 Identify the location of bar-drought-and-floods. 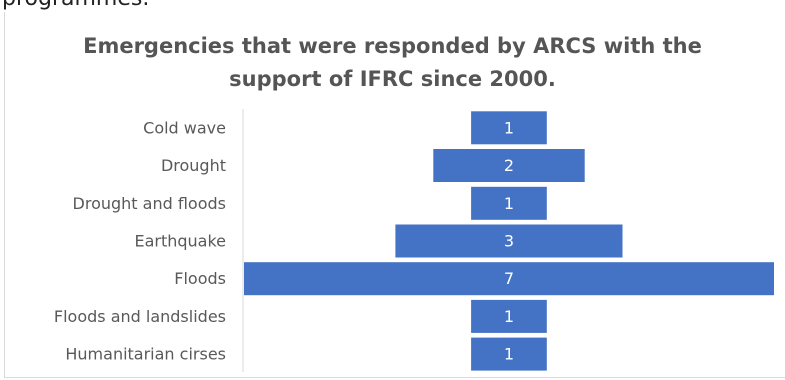
(509, 203).